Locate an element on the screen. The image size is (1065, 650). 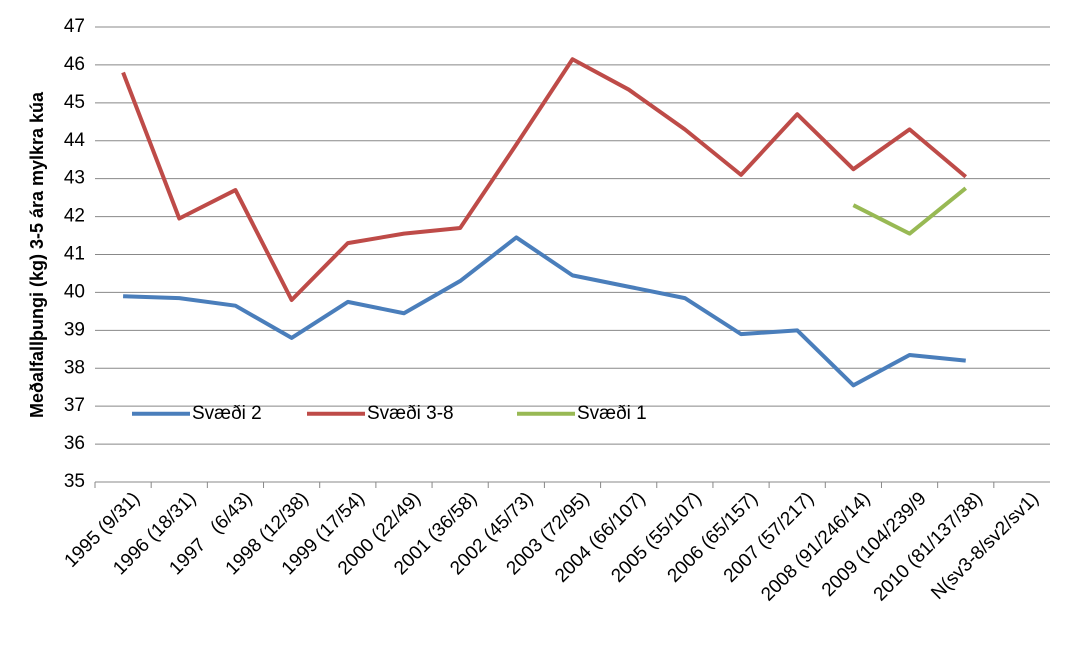
y-tick-label: 41 is located at coordinates (74, 254).